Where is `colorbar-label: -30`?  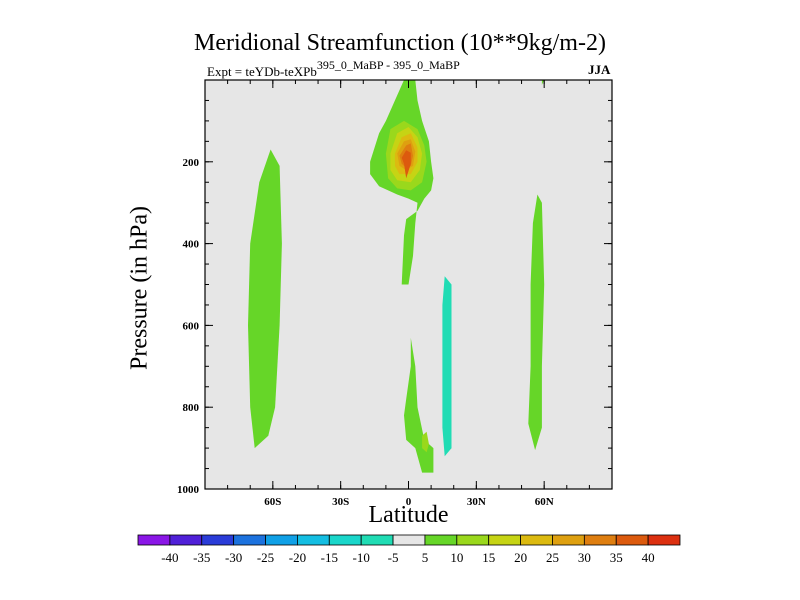
colorbar-label: -30 is located at coordinates (233, 557).